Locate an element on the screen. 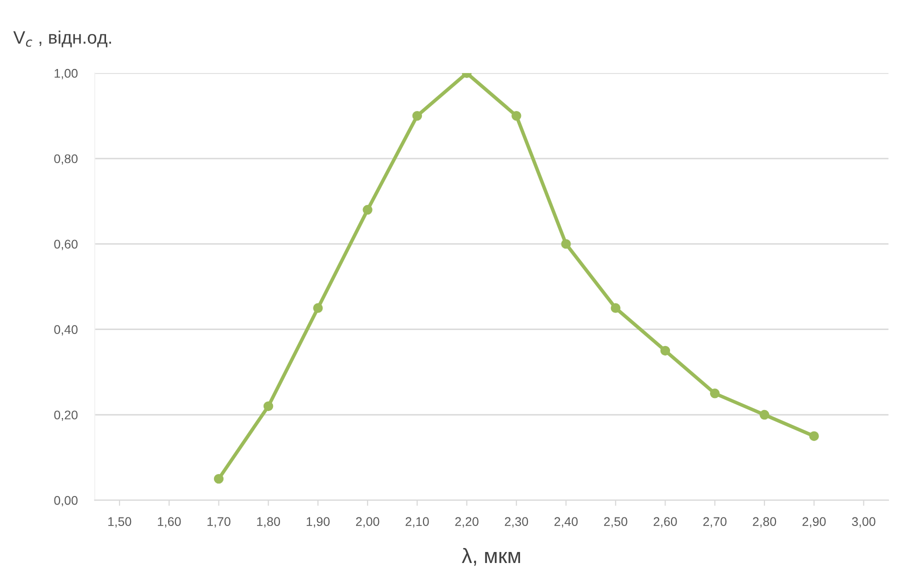  x-tick-label: 2,60 is located at coordinates (665, 522).